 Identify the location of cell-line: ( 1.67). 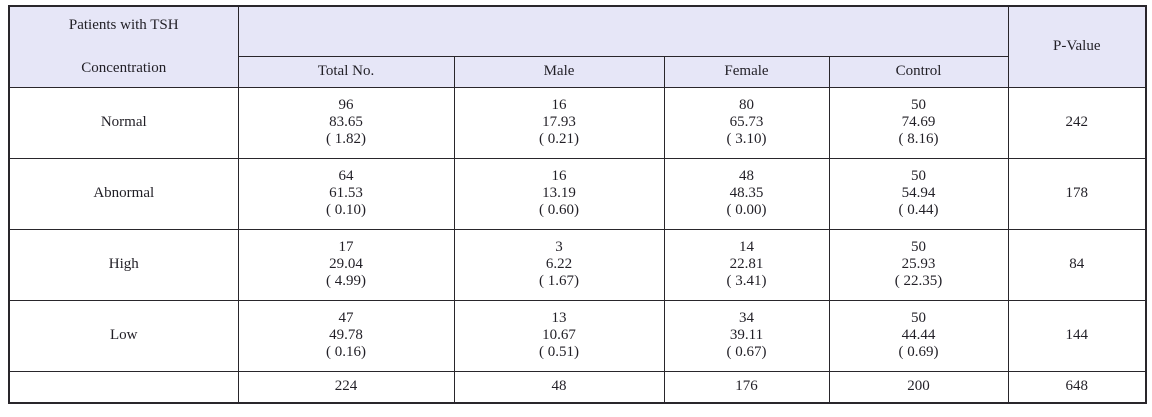
(559, 281).